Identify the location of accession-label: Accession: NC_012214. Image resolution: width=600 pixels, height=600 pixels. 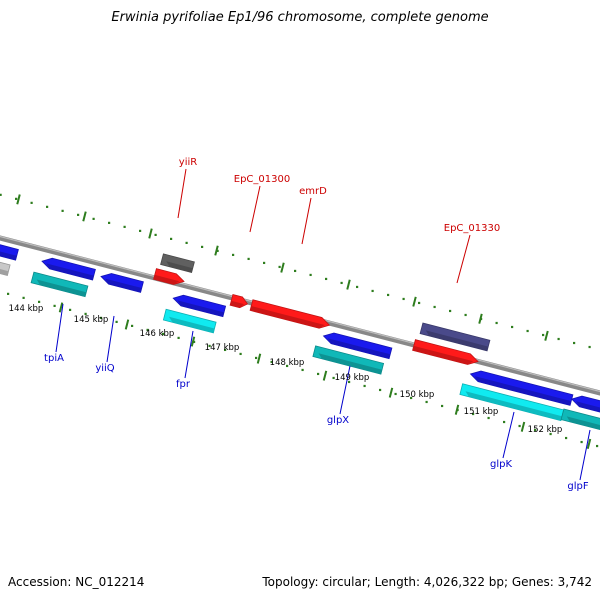
(76, 582).